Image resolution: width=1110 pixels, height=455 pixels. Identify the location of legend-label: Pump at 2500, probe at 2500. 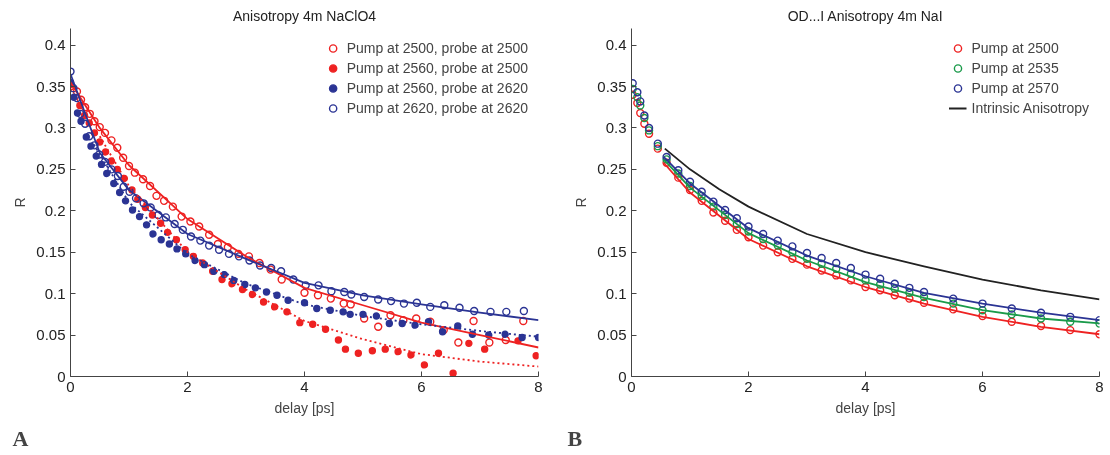
(437, 48).